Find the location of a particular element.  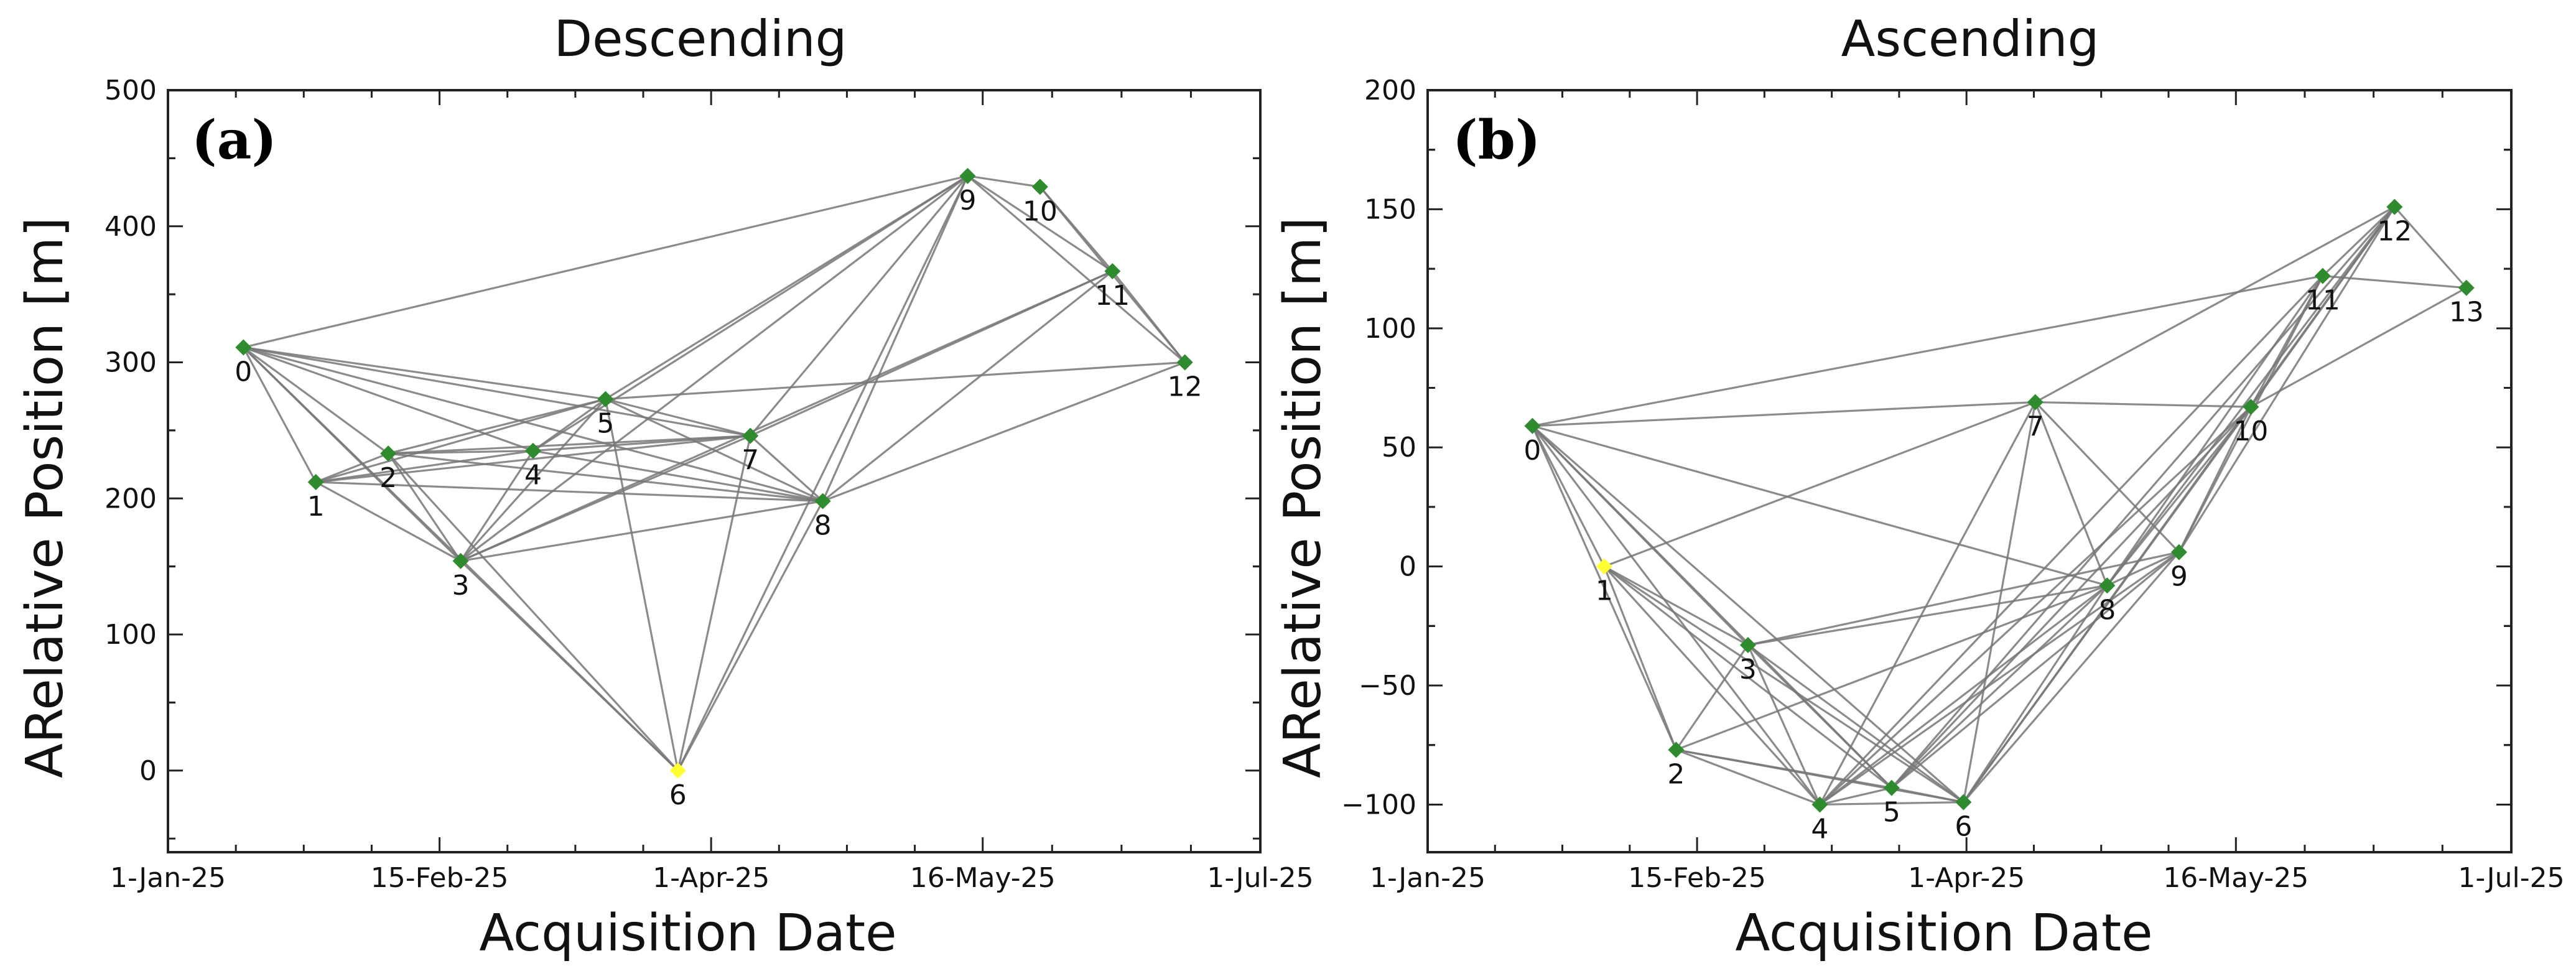

y-tick-label: −50 is located at coordinates (1387, 686).